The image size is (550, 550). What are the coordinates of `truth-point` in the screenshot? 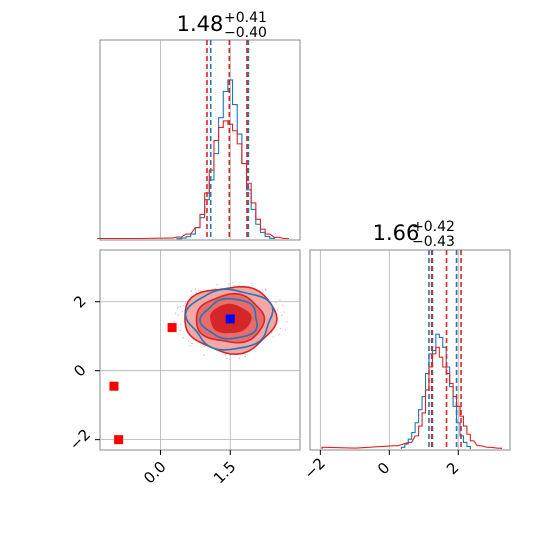 It's located at (230, 318).